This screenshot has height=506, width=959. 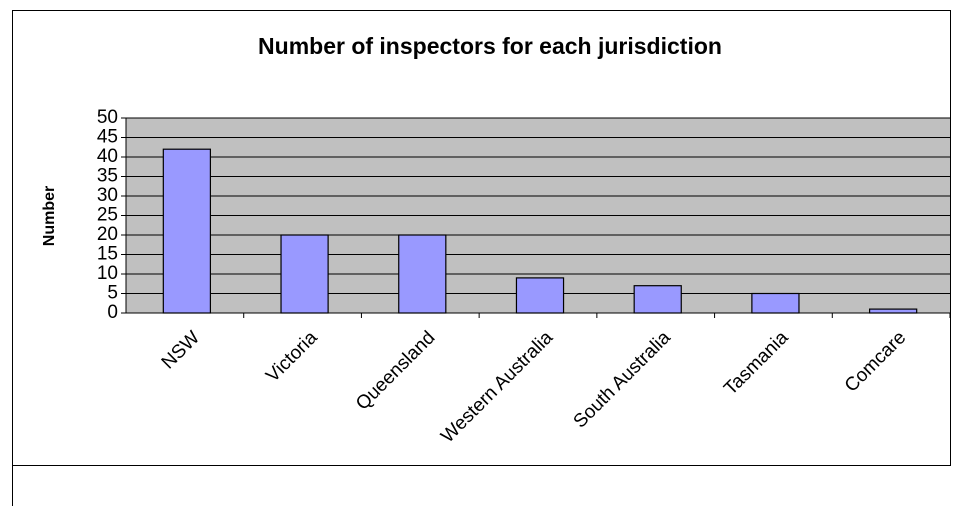 I want to click on y-tick-label: 40, so click(x=107, y=156).